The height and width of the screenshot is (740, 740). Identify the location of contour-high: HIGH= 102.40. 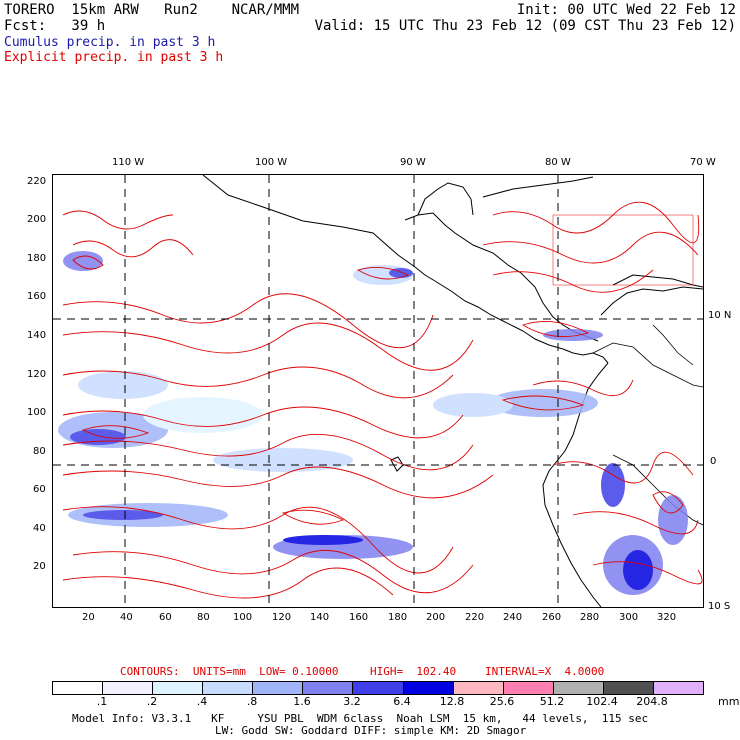
(413, 671).